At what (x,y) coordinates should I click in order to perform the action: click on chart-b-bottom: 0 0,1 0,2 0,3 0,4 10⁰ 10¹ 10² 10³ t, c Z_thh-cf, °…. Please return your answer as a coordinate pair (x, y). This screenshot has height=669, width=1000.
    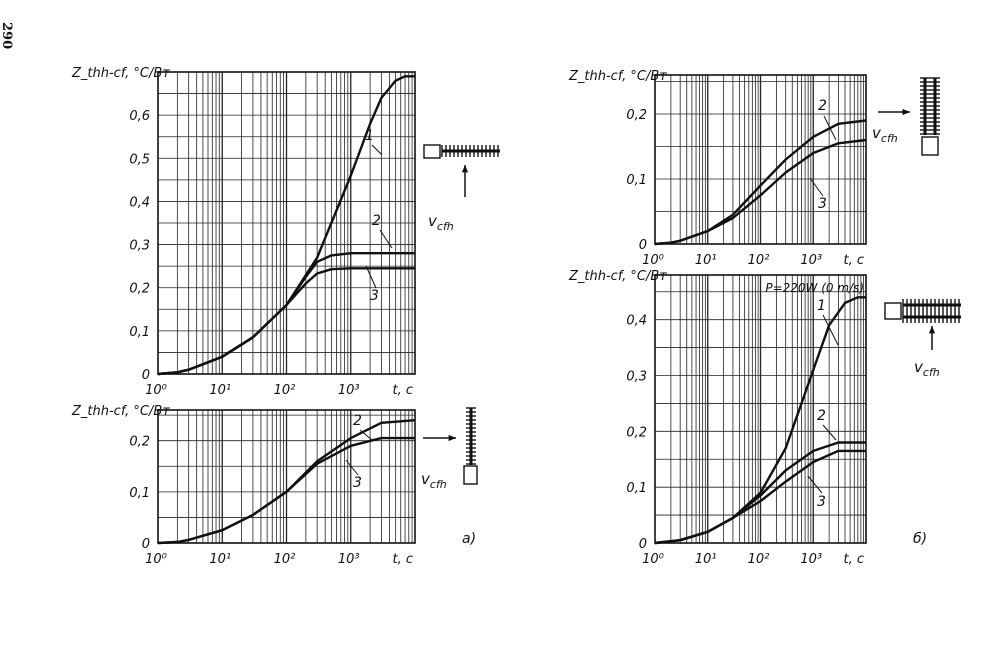
    Looking at the image, I should click on (717, 418).